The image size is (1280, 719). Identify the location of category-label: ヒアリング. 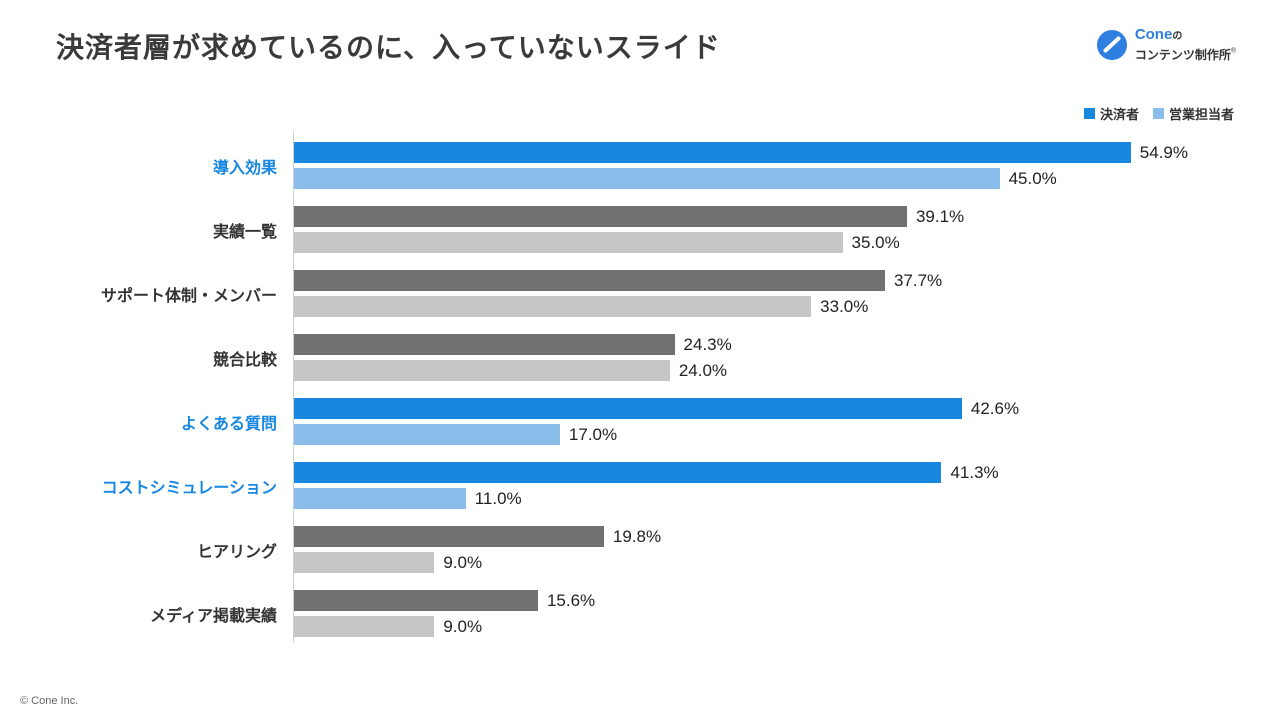
(236, 552).